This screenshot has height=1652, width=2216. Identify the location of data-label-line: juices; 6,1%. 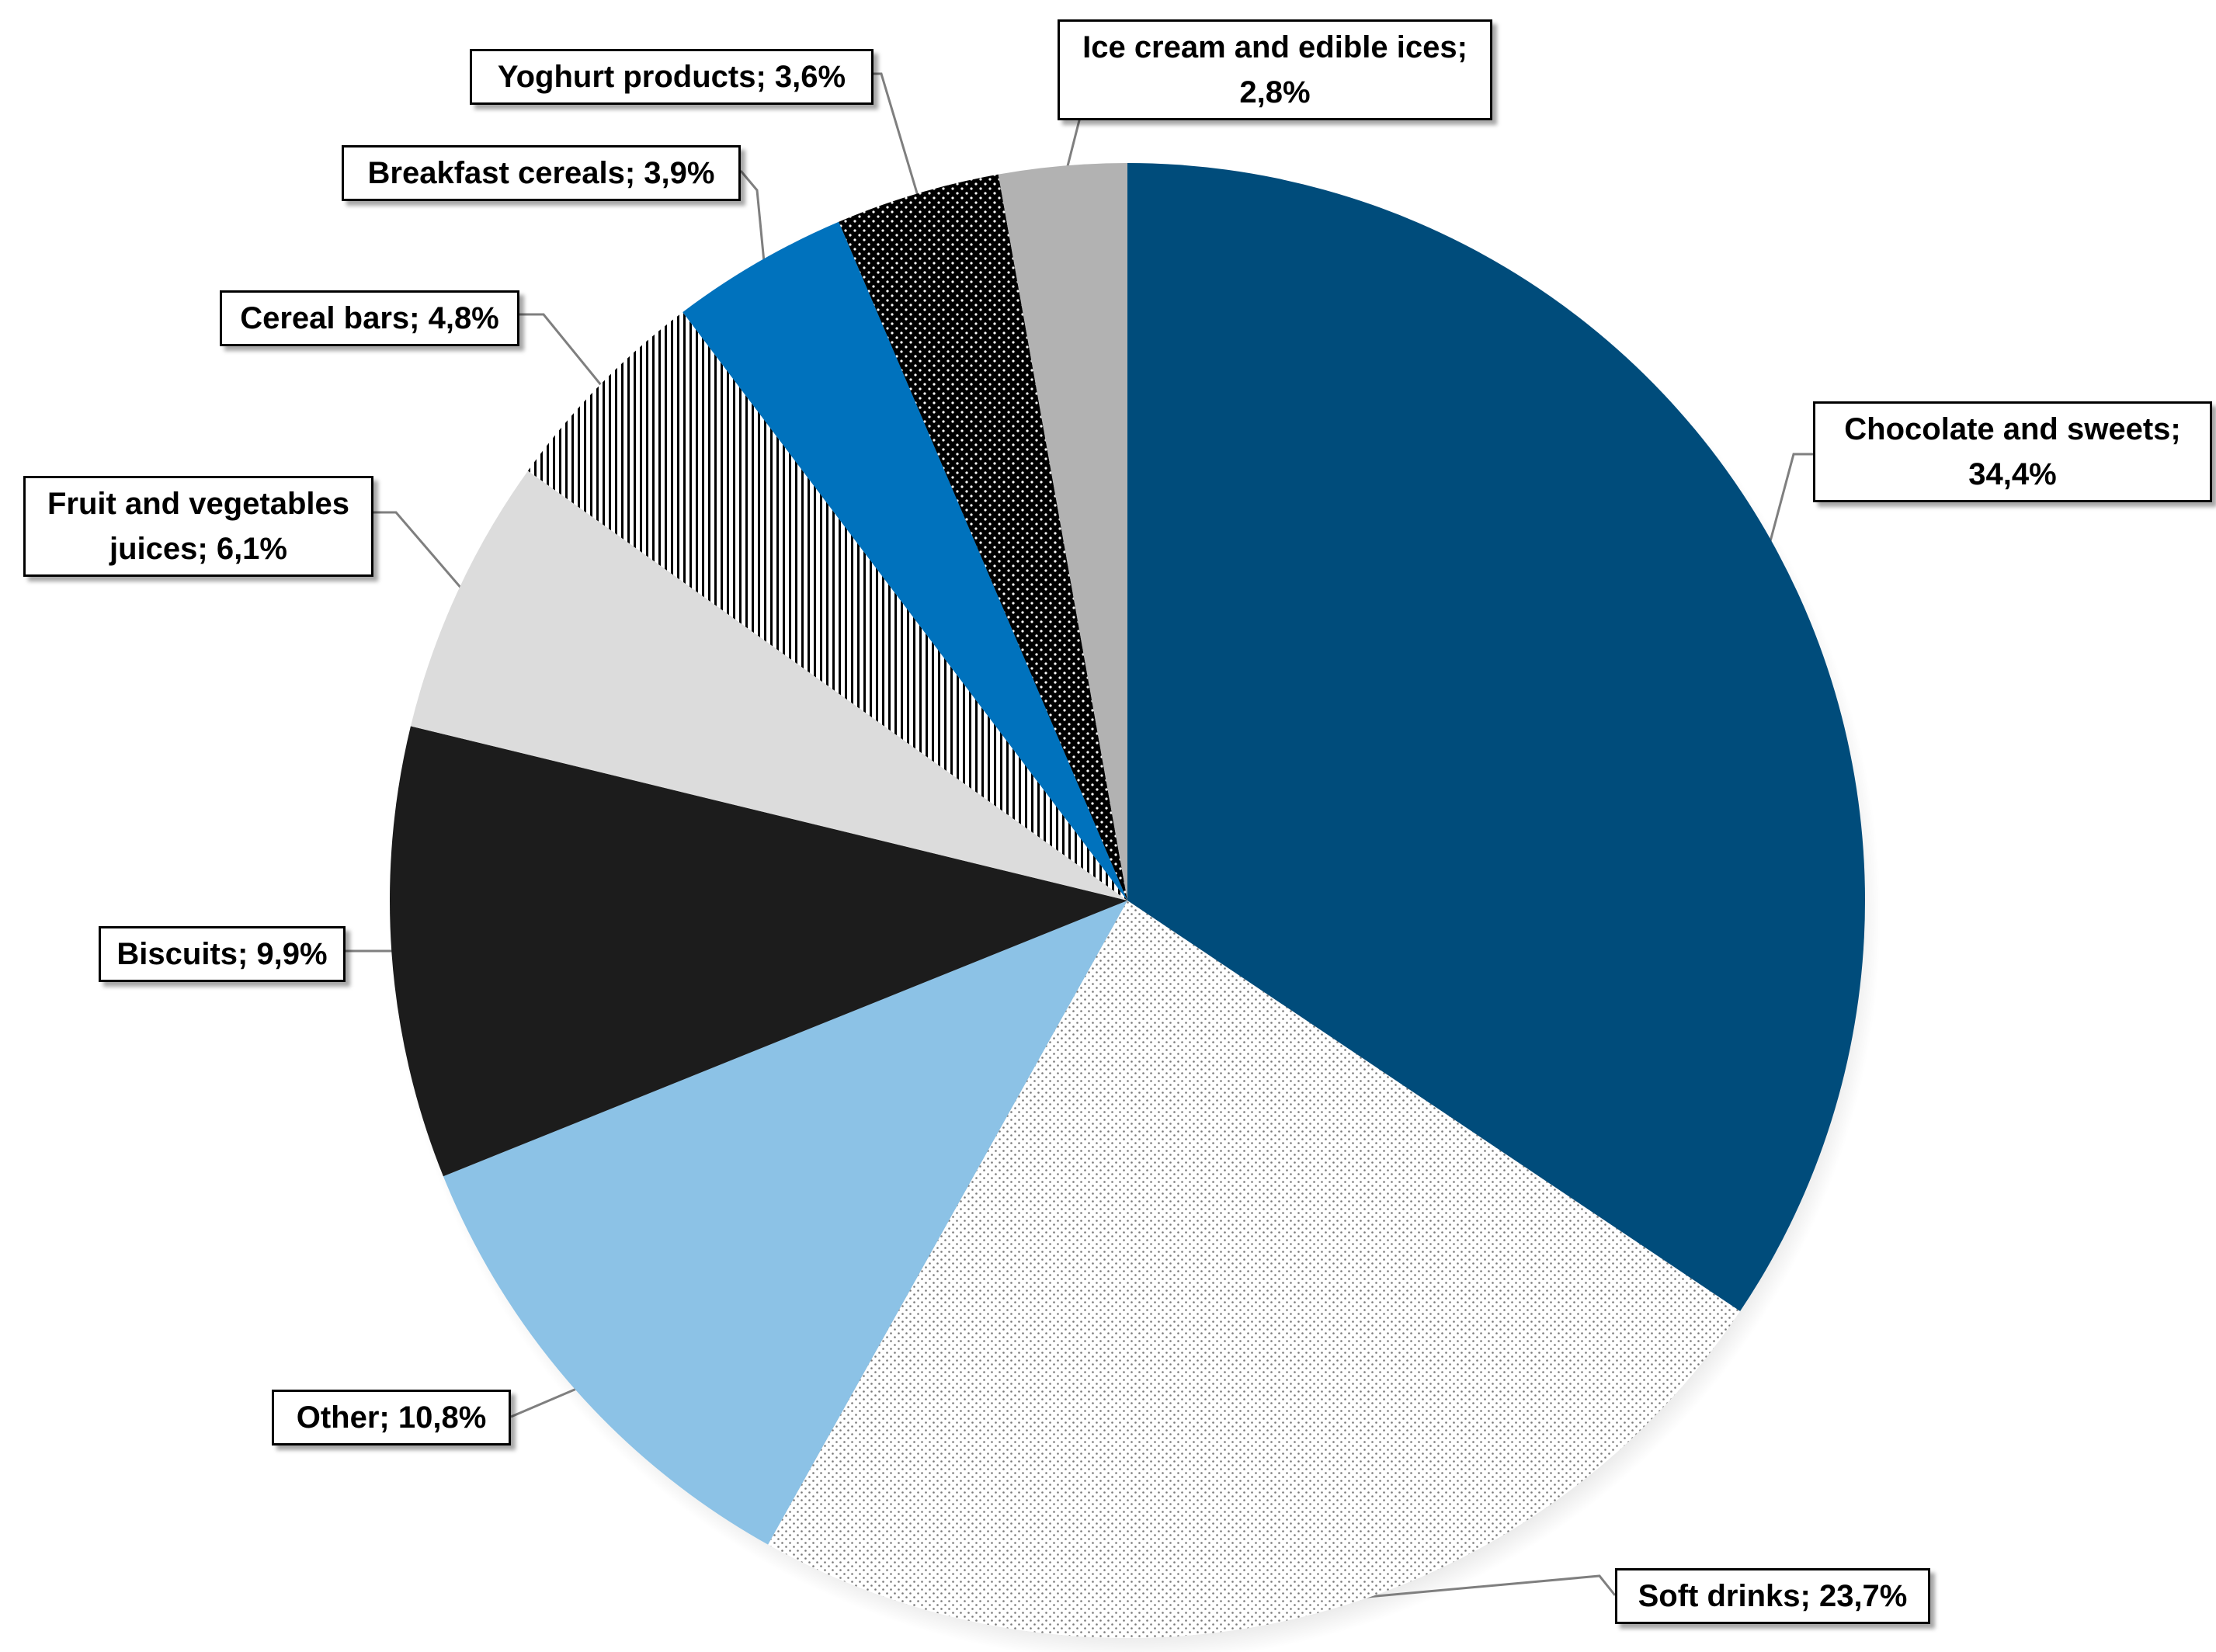
(198, 549).